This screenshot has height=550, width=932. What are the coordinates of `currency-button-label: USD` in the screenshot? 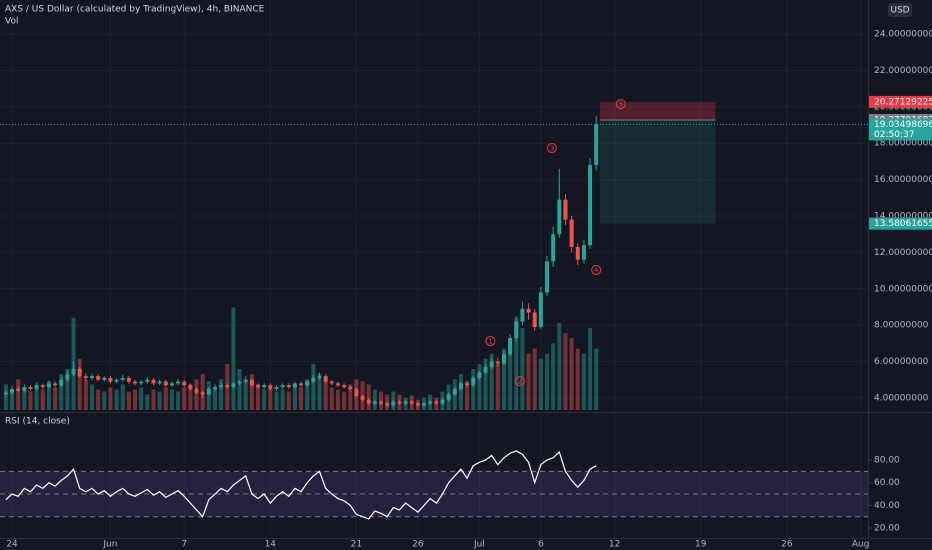 It's located at (899, 11).